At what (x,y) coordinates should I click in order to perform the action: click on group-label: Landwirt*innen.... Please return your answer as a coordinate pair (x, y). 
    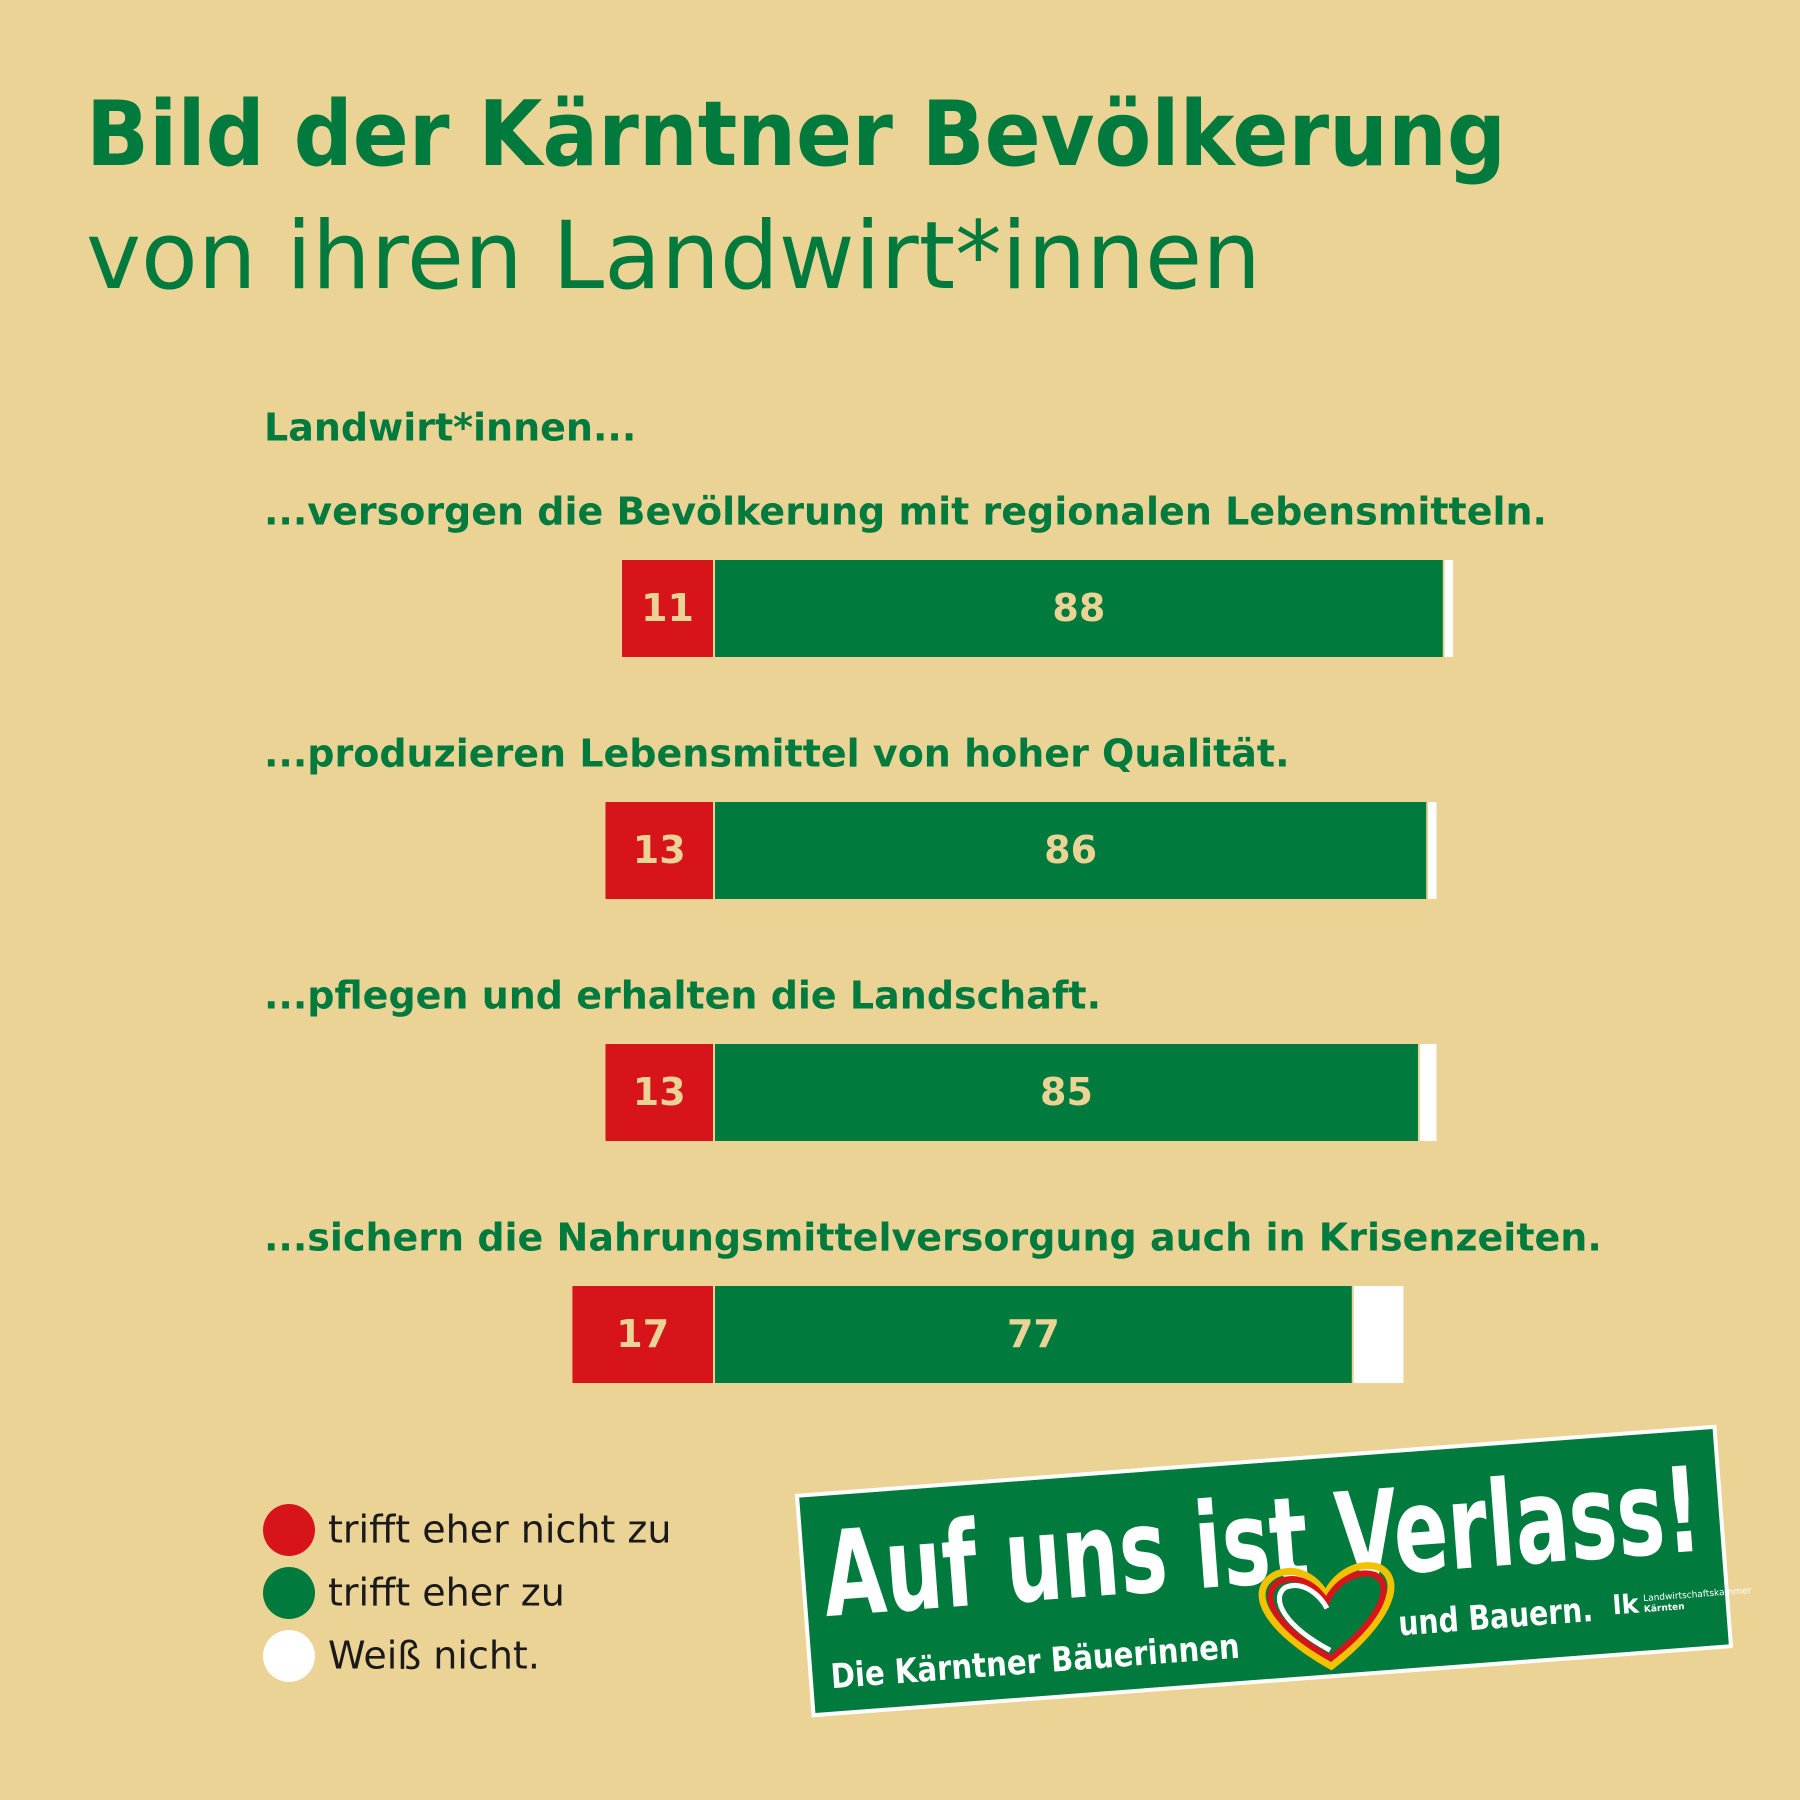
    Looking at the image, I should click on (450, 428).